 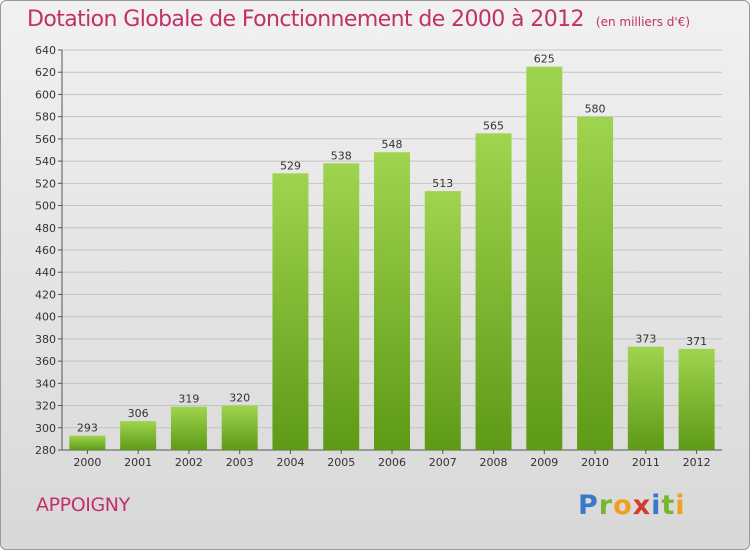 I want to click on x-tick-label: 2005, so click(x=341, y=462).